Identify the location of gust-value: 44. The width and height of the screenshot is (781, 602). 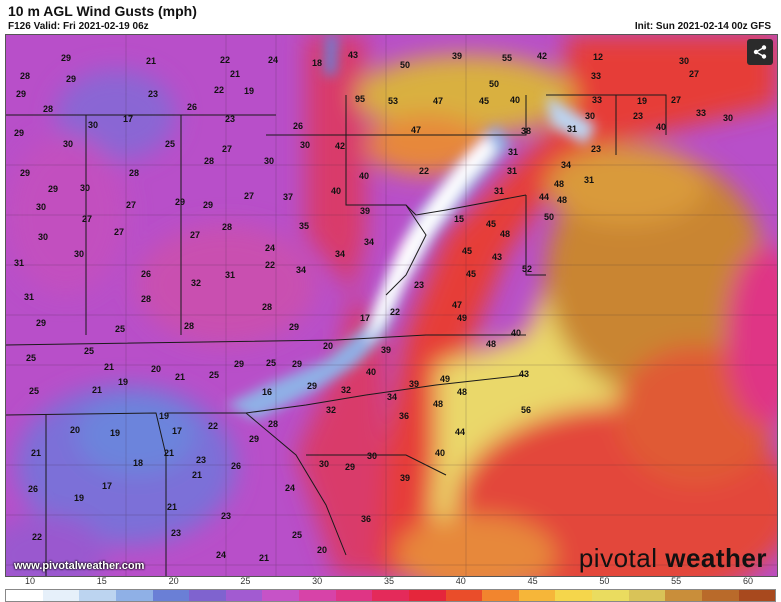
(460, 432).